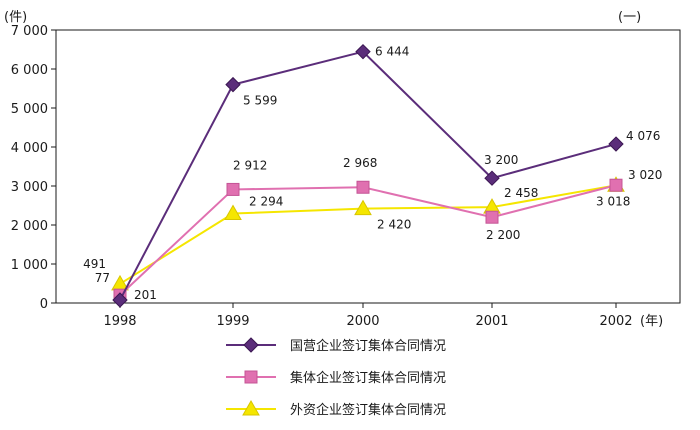 Image resolution: width=700 pixels, height=430 pixels. What do you see at coordinates (145, 295) in the screenshot?
I see `data-label: 201` at bounding box center [145, 295].